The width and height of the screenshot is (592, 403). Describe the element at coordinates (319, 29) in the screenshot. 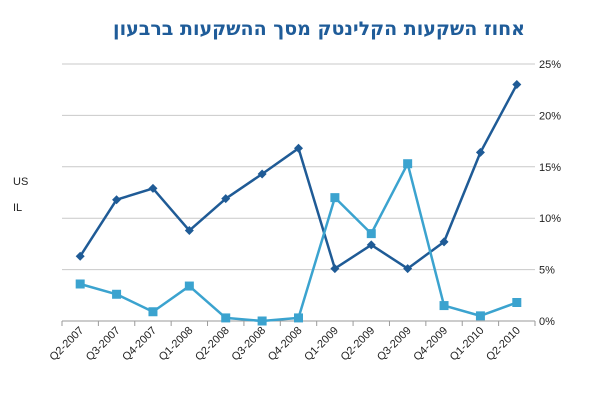

I see `chart-title: אחוז השקעות הקלינטק מסך ההשקעות ברבעון` at that location.